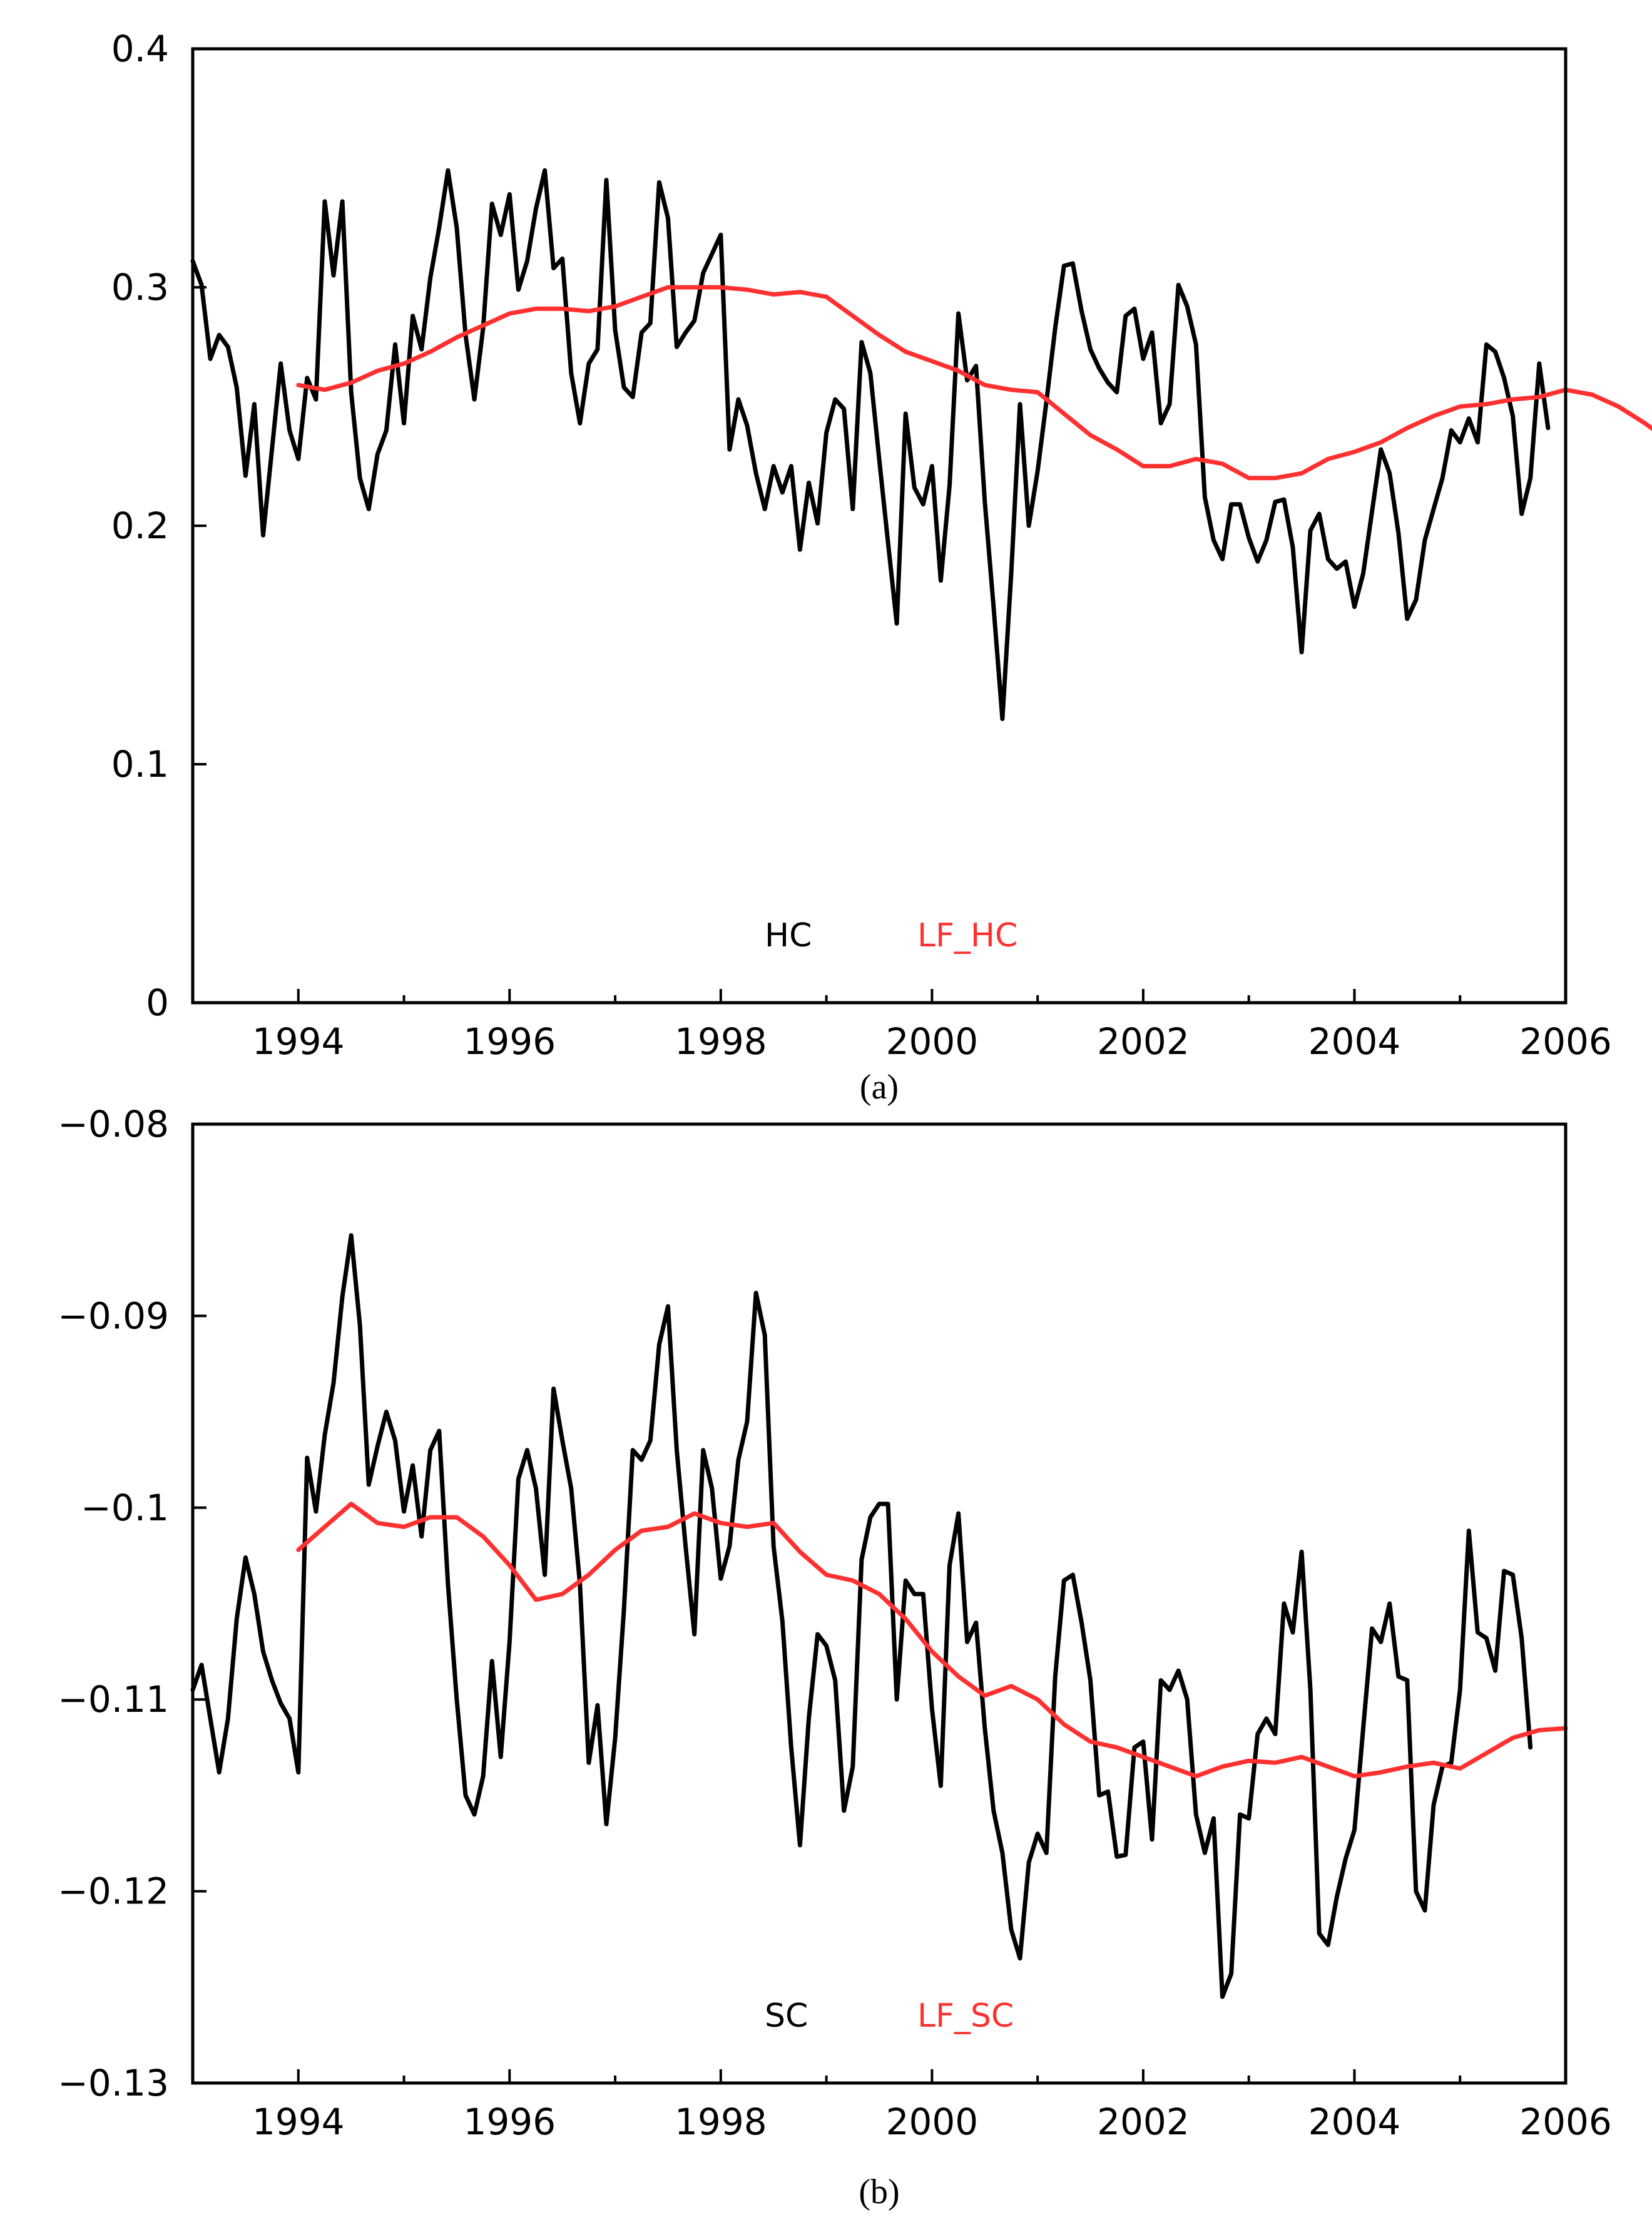 The image size is (1652, 2237). What do you see at coordinates (932, 1640) in the screenshot?
I see `series-line-lf-sc` at bounding box center [932, 1640].